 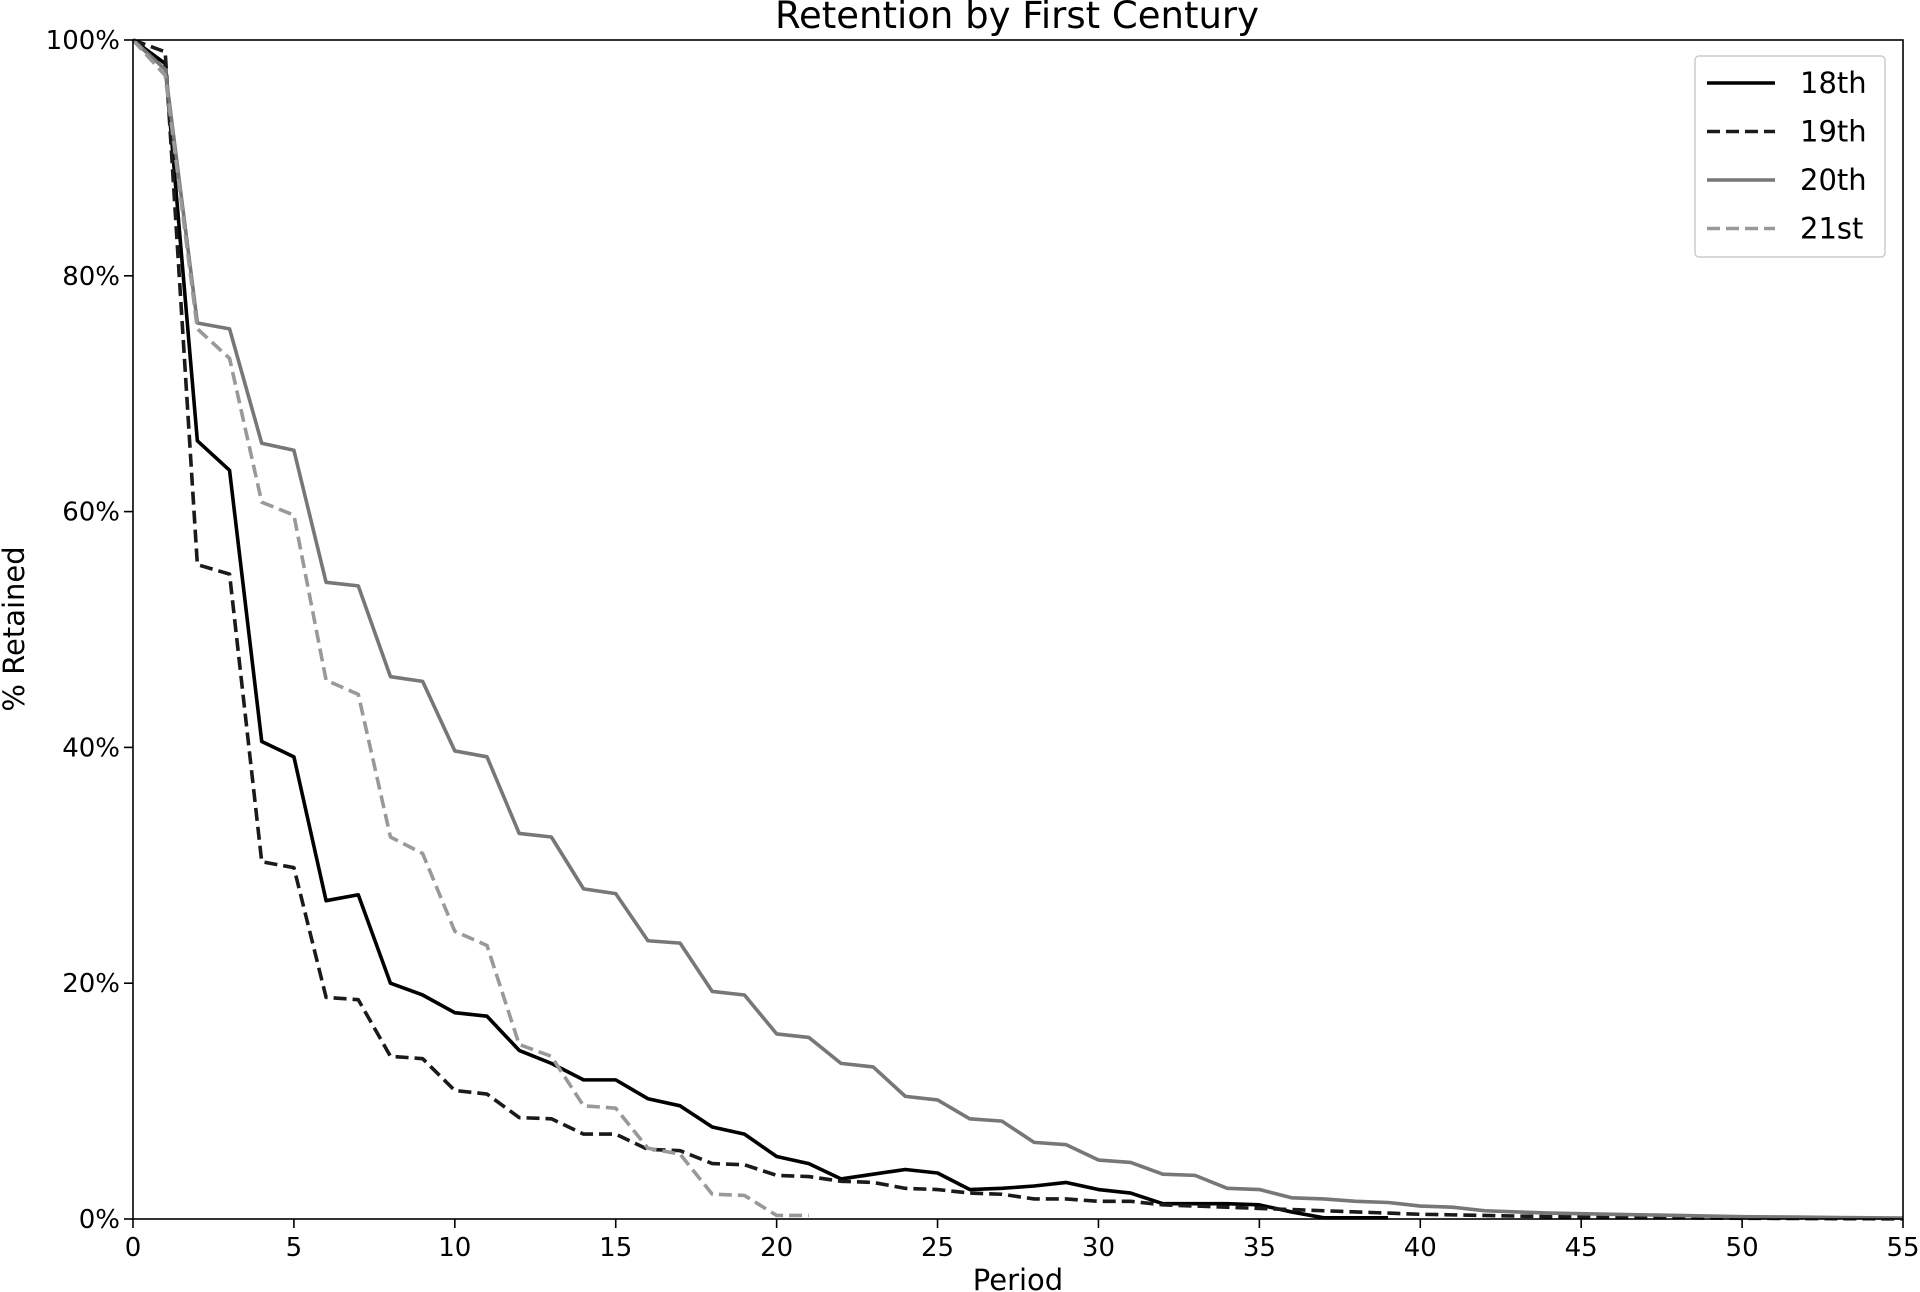 What do you see at coordinates (615, 1248) in the screenshot?
I see `x-tick-label: 15` at bounding box center [615, 1248].